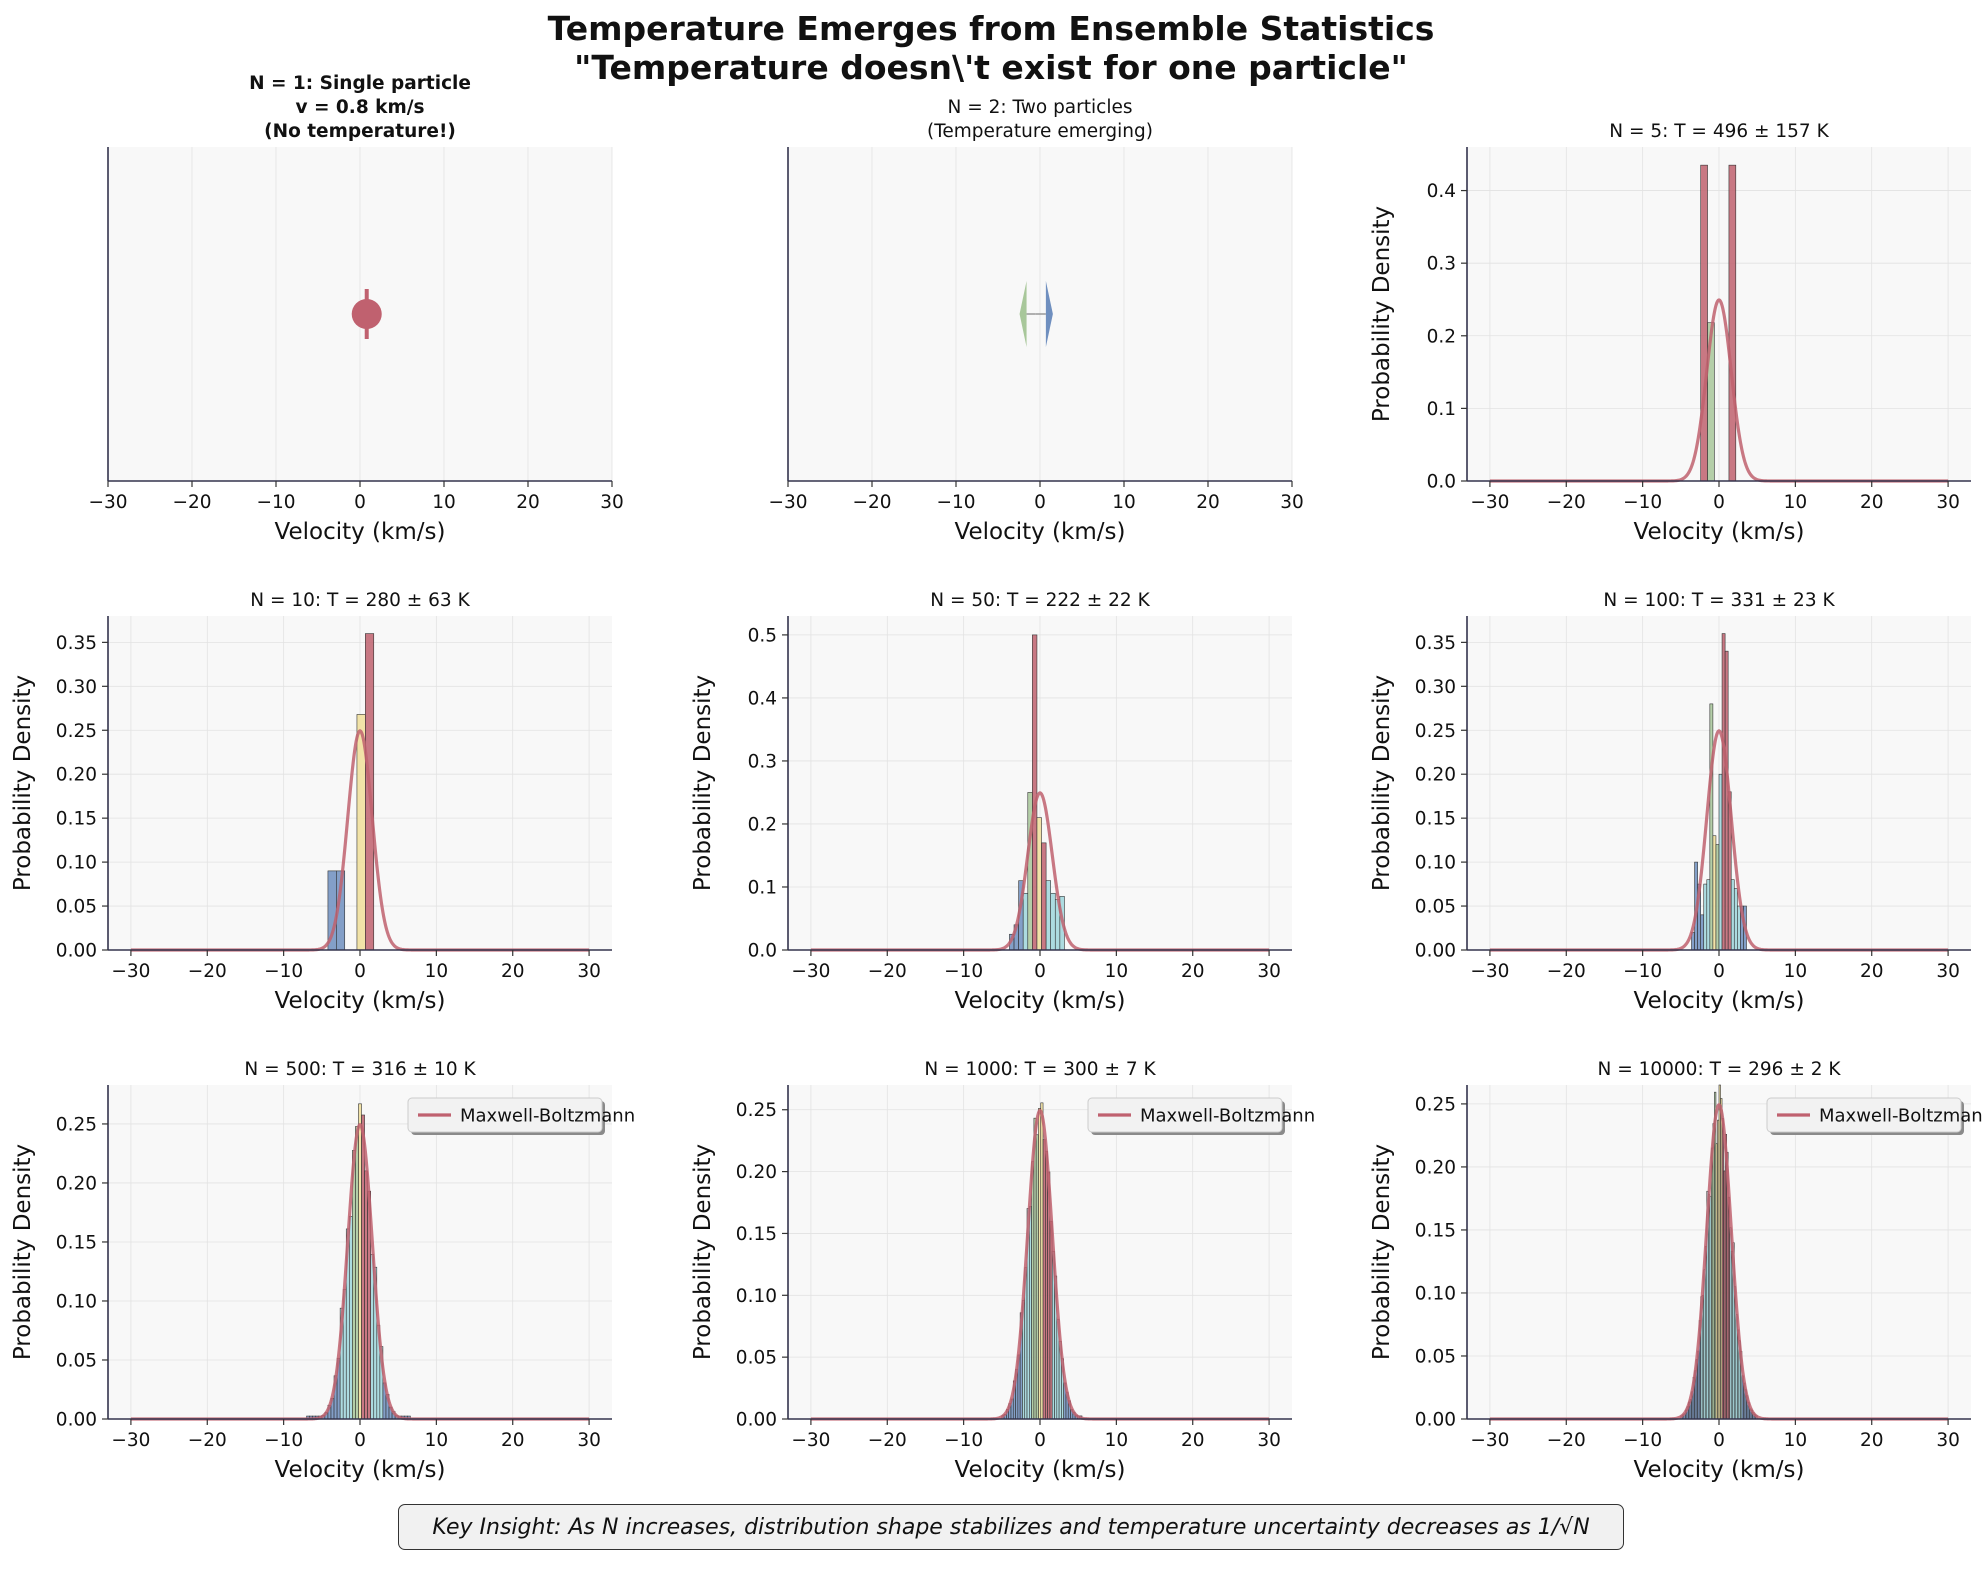  Describe the element at coordinates (1441, 264) in the screenshot. I see `y-tick-label: 0.3` at that location.